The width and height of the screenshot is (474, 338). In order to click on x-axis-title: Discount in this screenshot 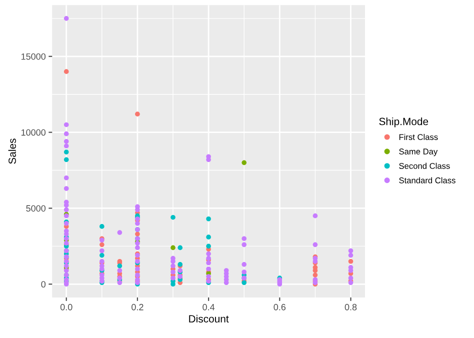, I will do `click(209, 318)`.